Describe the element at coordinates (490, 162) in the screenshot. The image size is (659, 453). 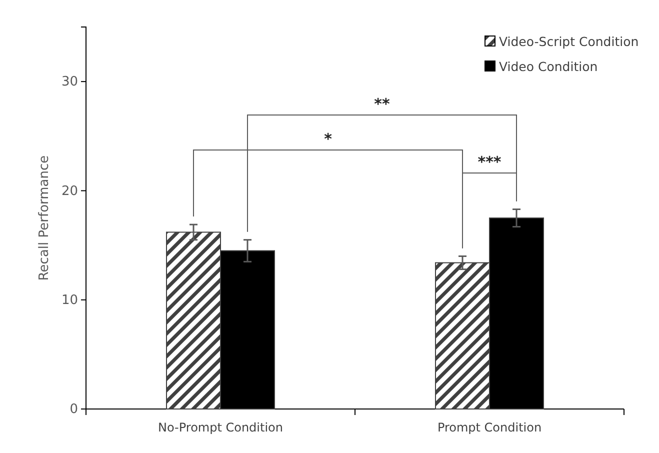
I see `annotation: ***` at that location.